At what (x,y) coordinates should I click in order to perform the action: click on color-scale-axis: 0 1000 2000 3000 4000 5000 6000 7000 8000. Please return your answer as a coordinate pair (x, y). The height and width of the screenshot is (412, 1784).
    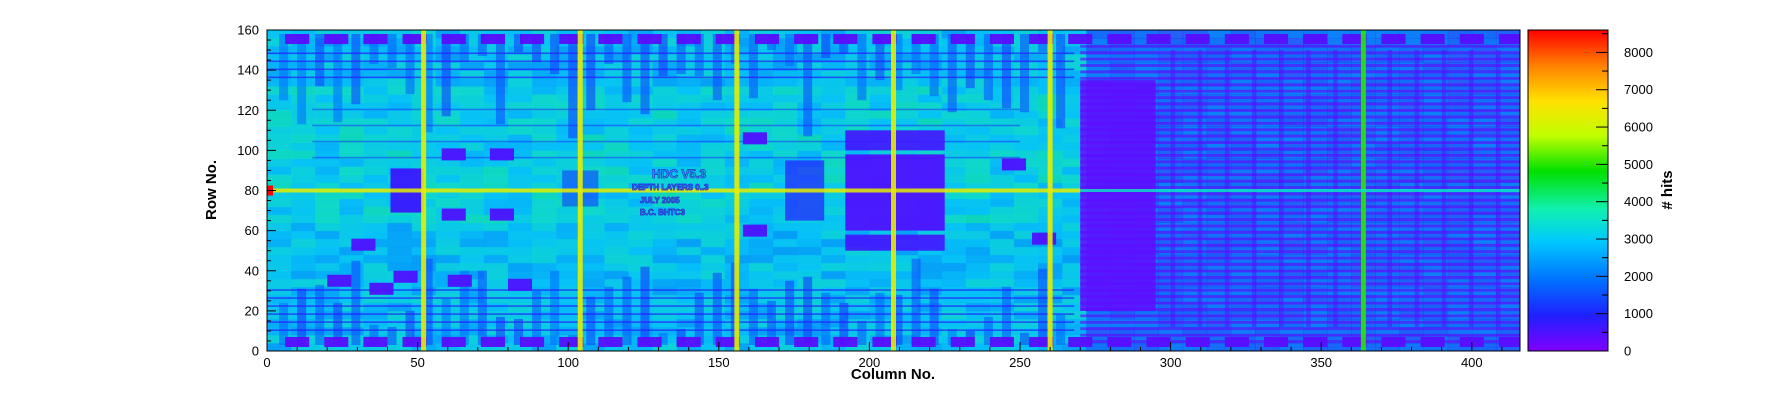
    Looking at the image, I should click on (1624, 196).